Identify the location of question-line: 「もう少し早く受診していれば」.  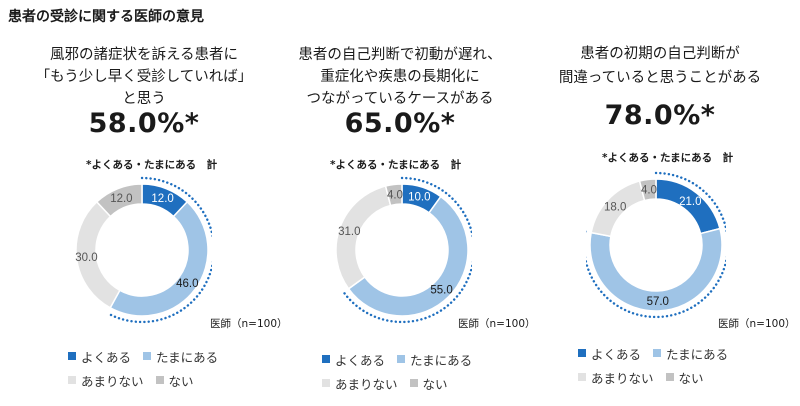
(144, 77).